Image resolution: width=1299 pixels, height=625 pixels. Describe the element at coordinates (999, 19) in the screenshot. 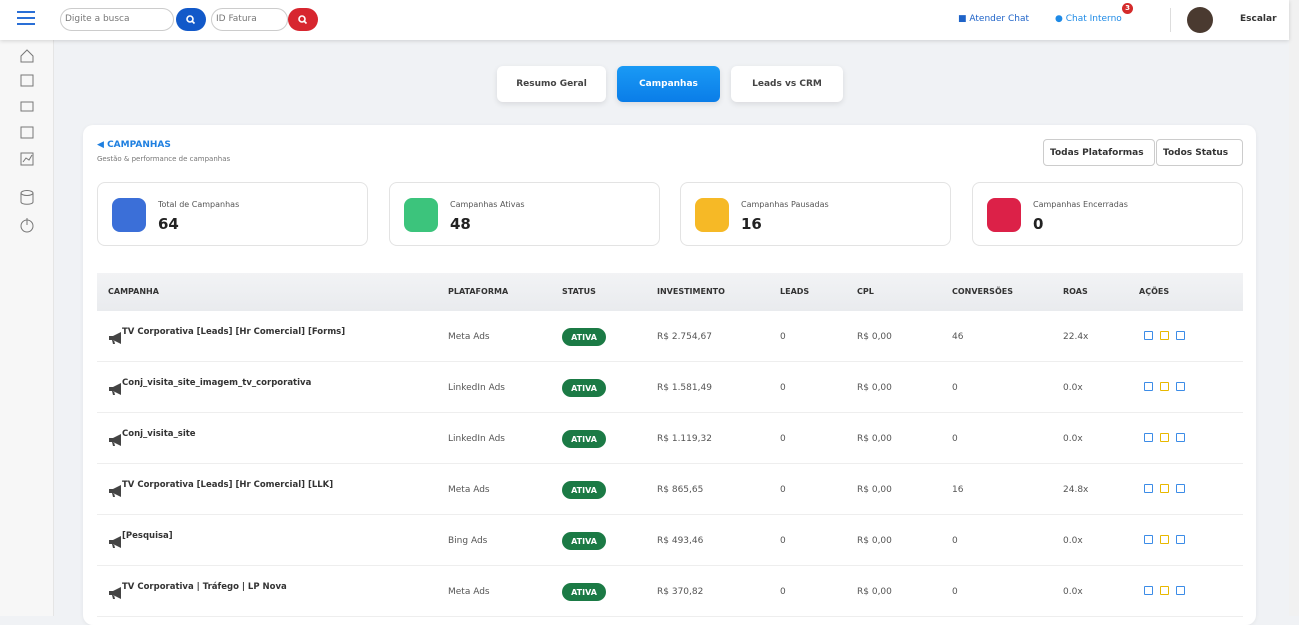

I see `atender-chat-label: Atender Chat` at that location.